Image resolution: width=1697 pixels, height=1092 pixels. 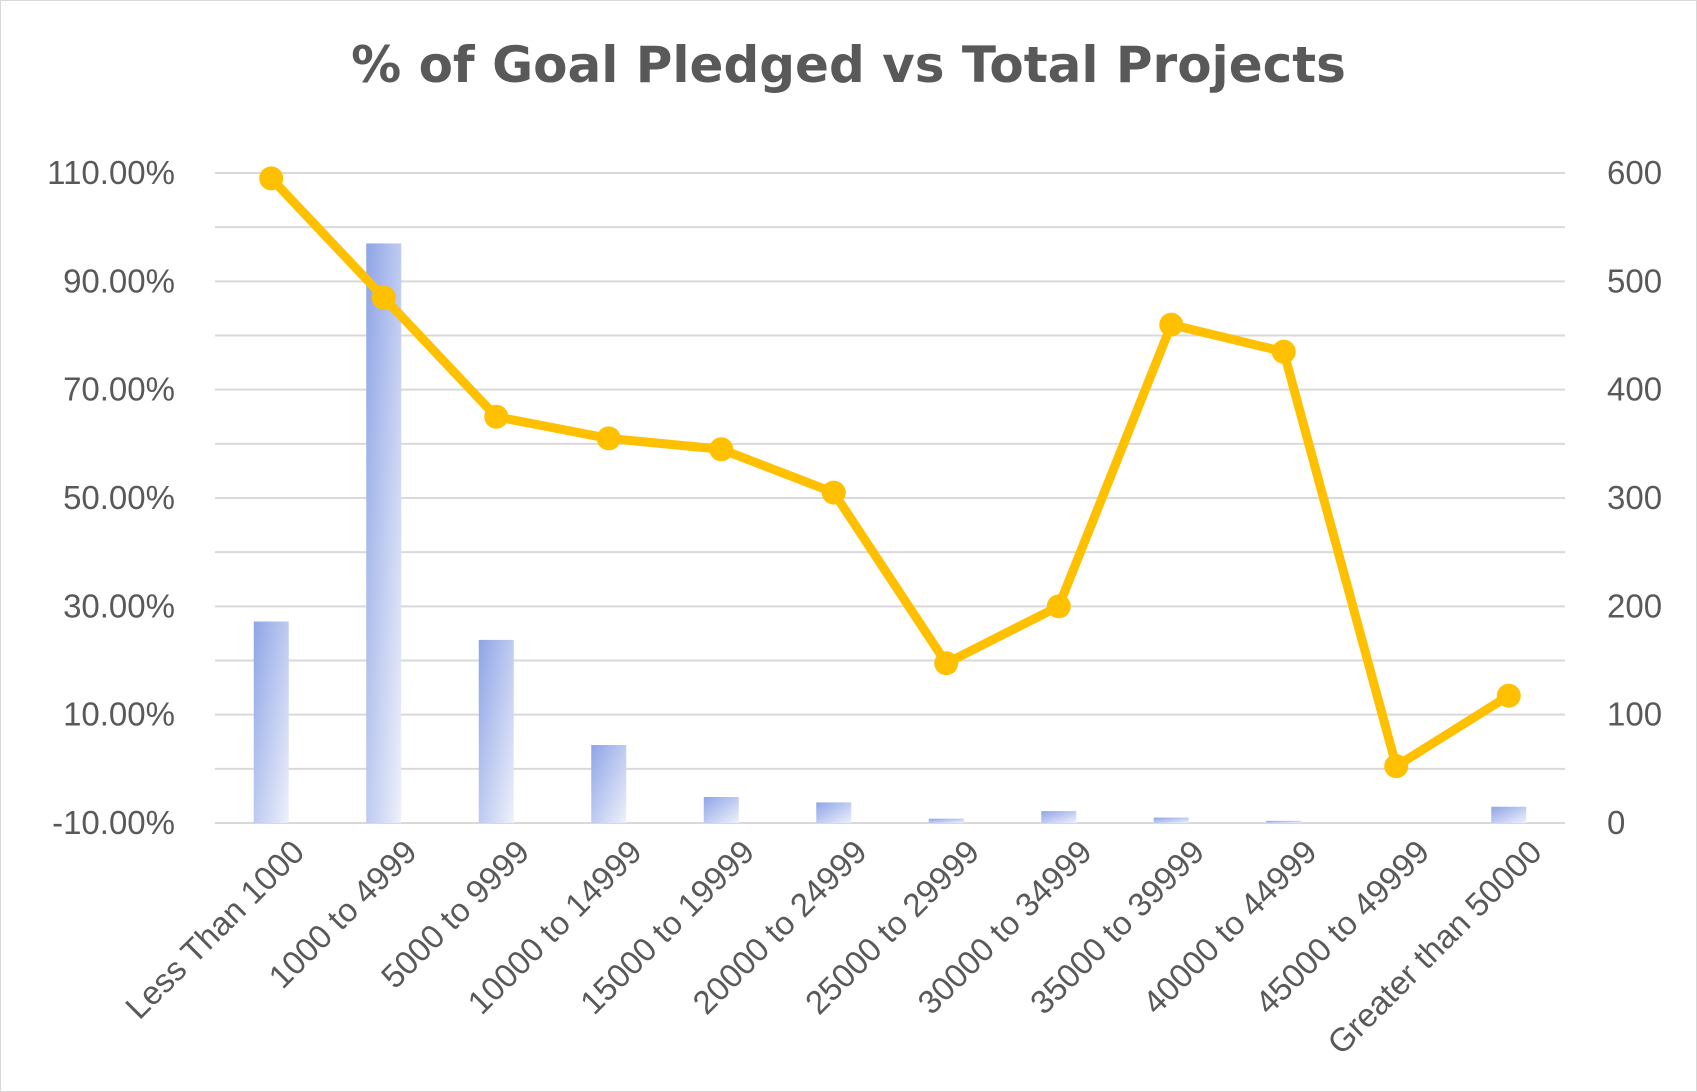 I want to click on y-tick-label-primary: 50.00%, so click(x=119, y=497).